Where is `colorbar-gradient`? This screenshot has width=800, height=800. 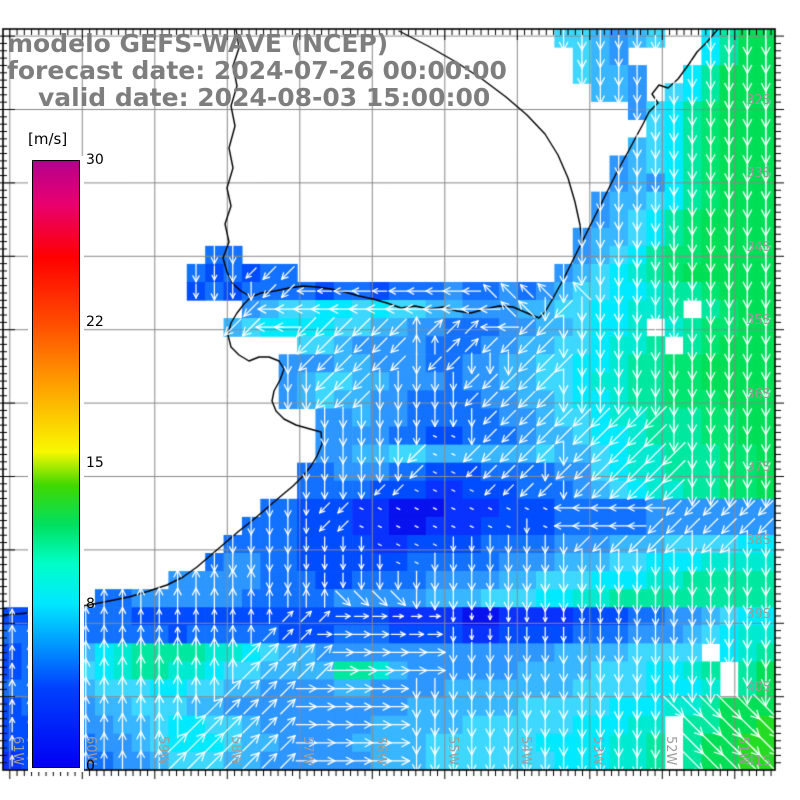
colorbar-gradient is located at coordinates (56, 464).